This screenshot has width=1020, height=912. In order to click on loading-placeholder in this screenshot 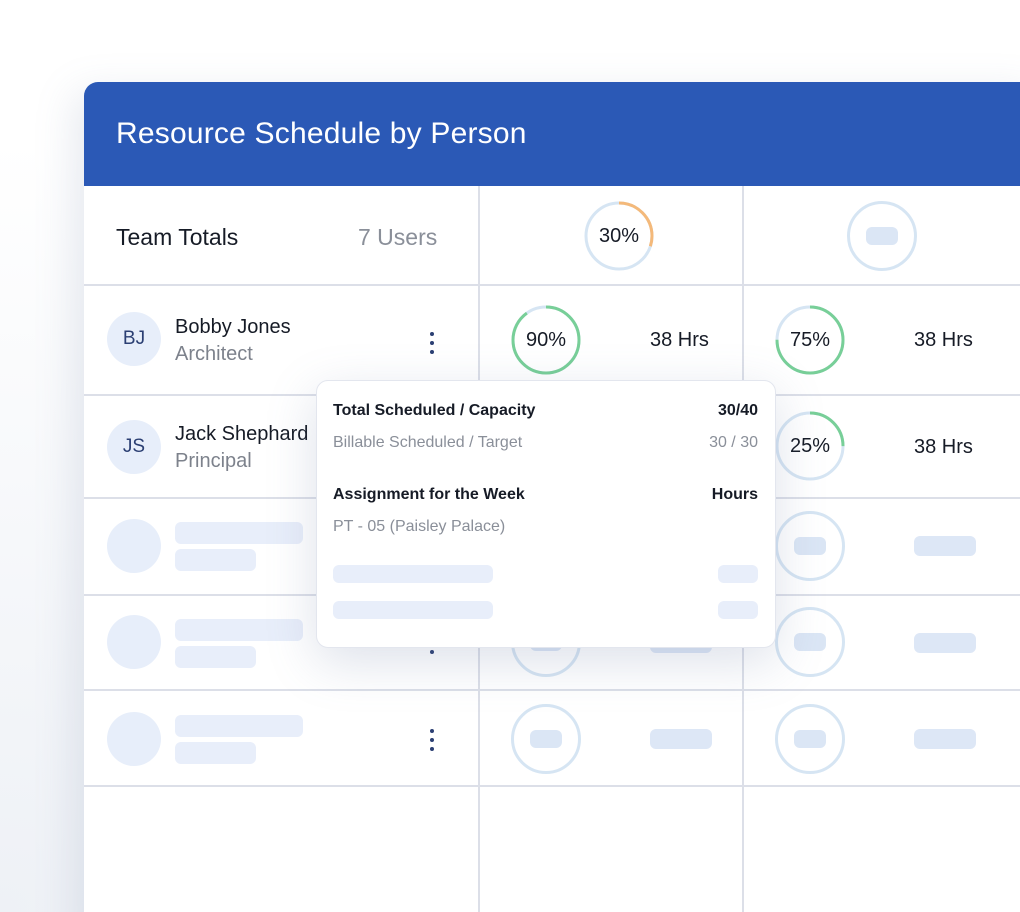, I will do `click(882, 236)`.